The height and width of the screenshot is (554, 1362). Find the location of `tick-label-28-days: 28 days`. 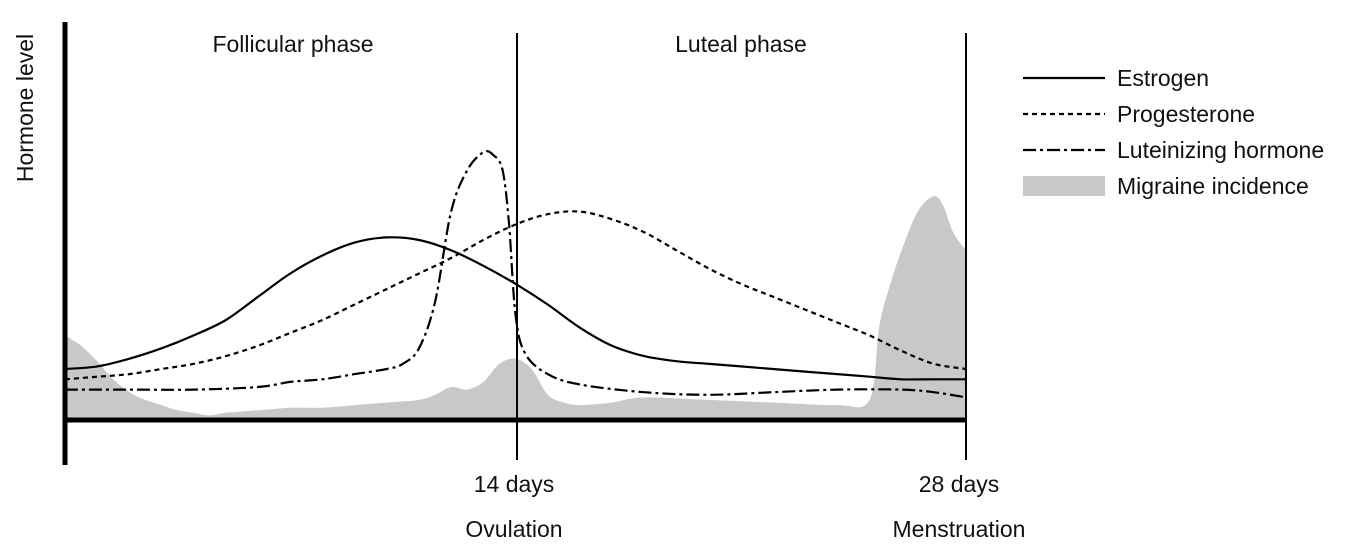

tick-label-28-days: 28 days is located at coordinates (959, 484).